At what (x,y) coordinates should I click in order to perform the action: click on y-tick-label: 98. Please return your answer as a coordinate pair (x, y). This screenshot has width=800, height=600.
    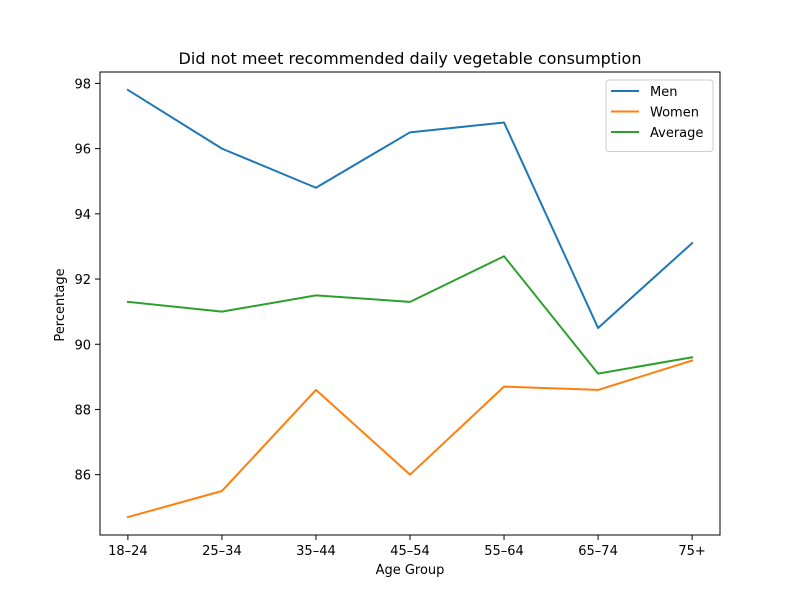
    Looking at the image, I should click on (82, 84).